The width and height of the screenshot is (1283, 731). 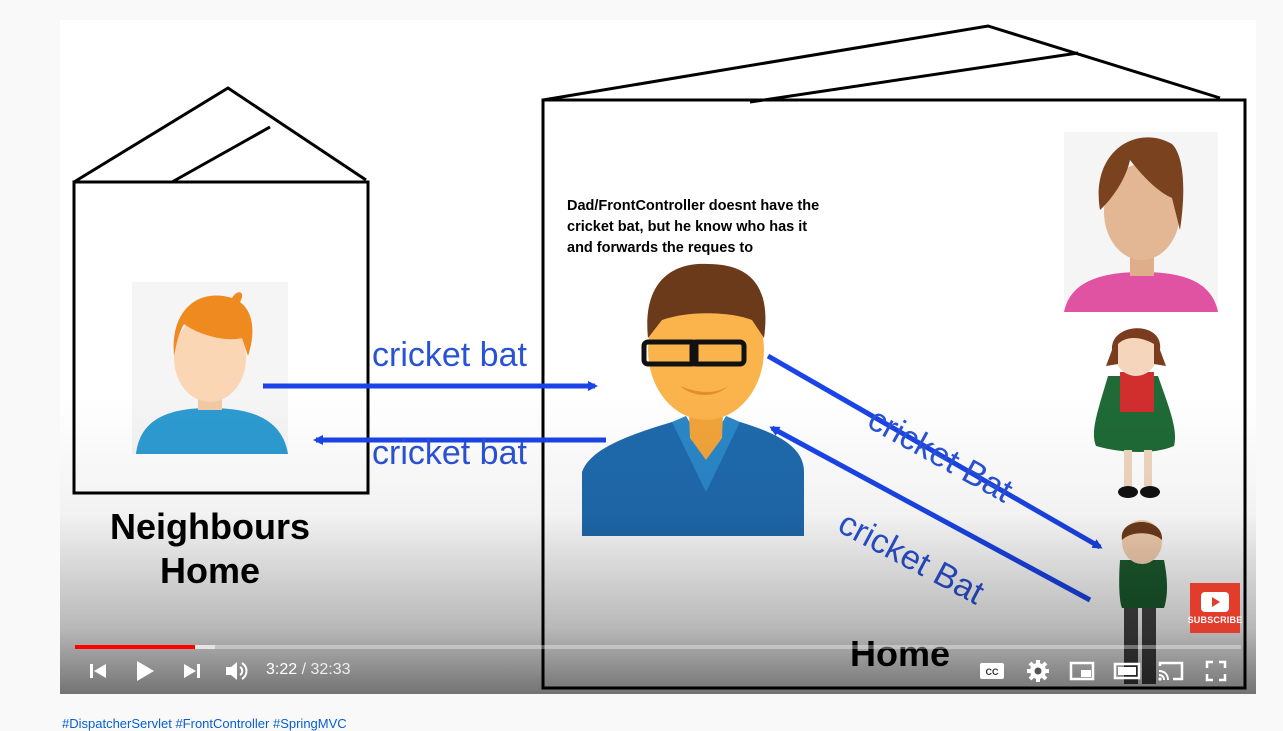 I want to click on subscribe-watermark: SUBSCRIBE, so click(x=1215, y=608).